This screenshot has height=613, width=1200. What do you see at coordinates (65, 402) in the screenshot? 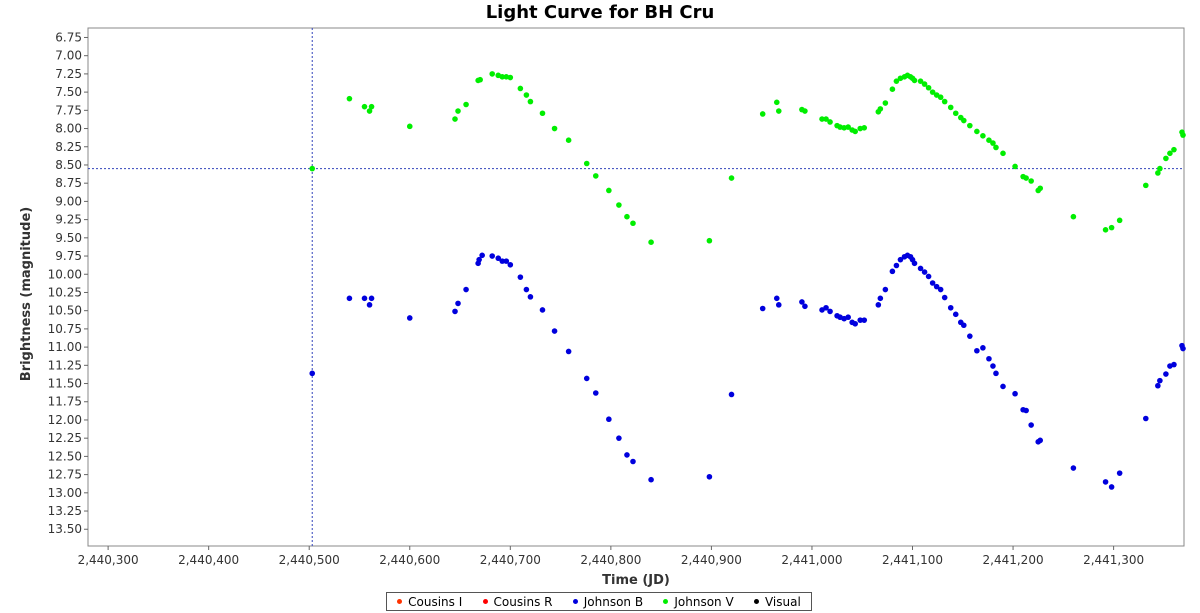
I see `y-tick-label: 11.75` at bounding box center [65, 402].